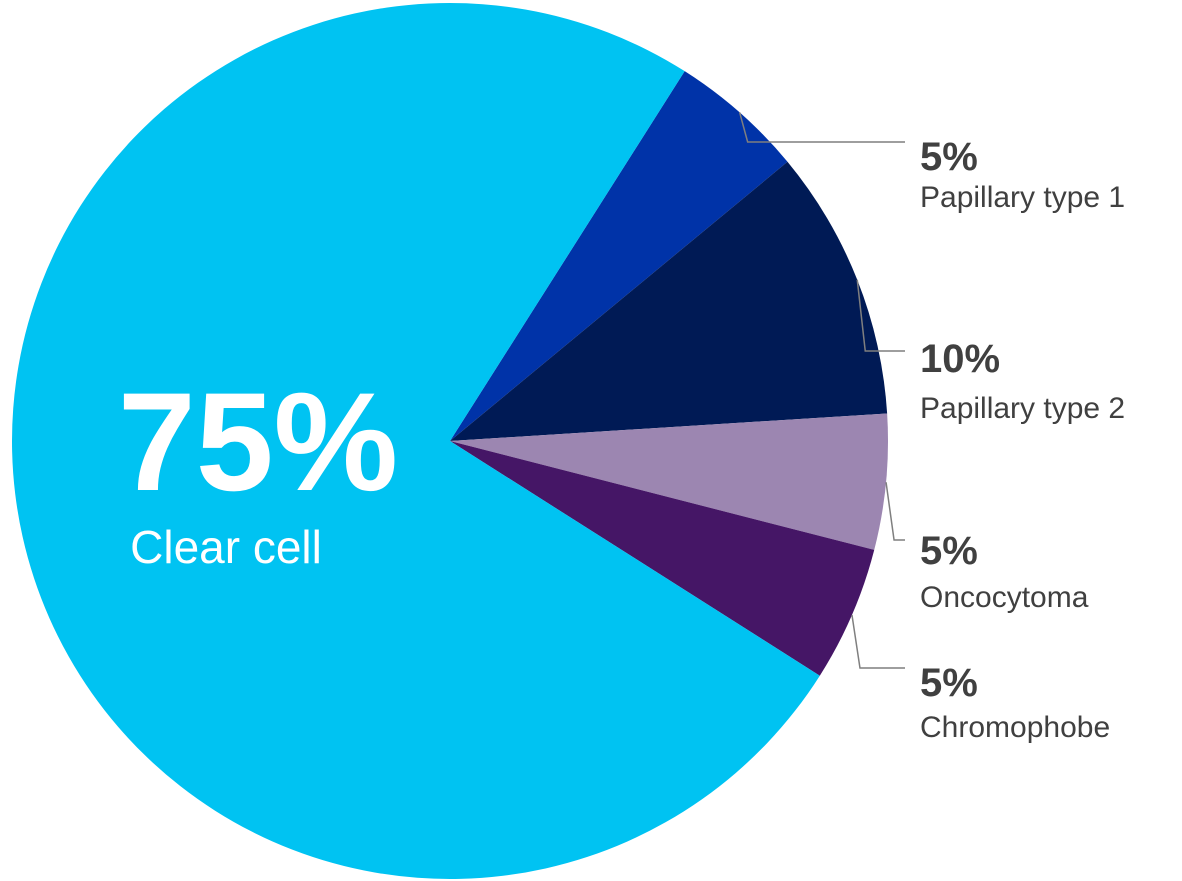  What do you see at coordinates (1015, 727) in the screenshot?
I see `slice-category-label: Chromophobe` at bounding box center [1015, 727].